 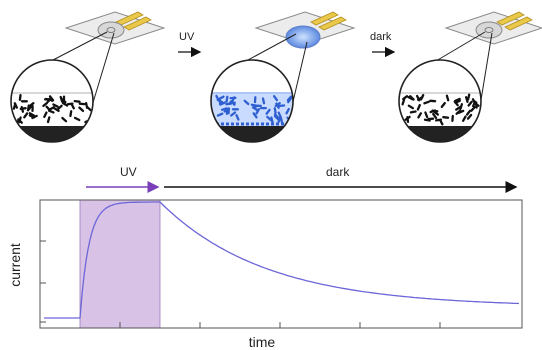 What do you see at coordinates (43, 281) in the screenshot?
I see `y-axis-ticks` at bounding box center [43, 281].